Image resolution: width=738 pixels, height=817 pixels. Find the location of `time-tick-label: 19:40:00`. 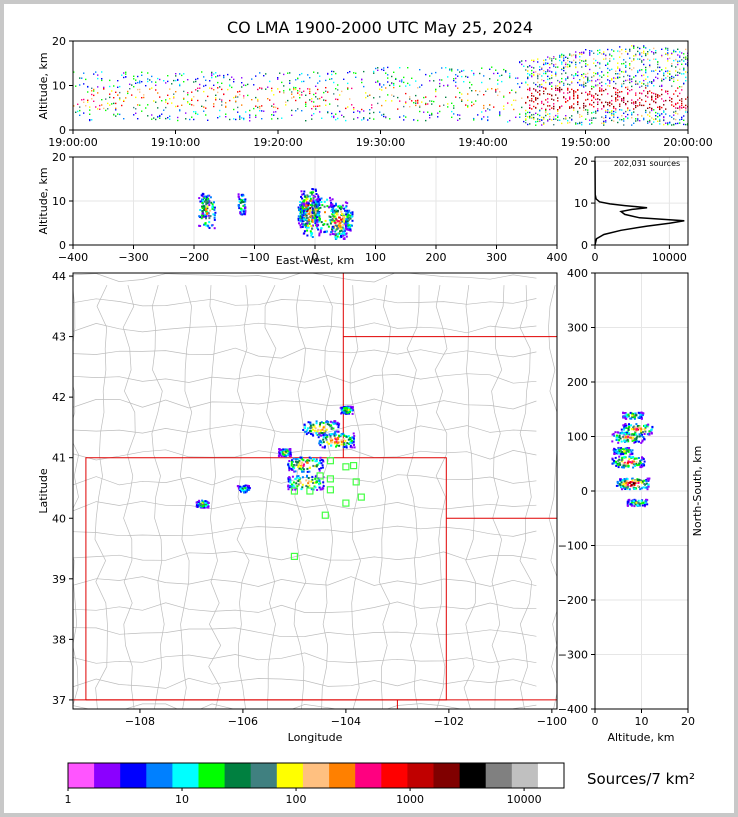

time-tick-label: 19:40:00 is located at coordinates (482, 142).